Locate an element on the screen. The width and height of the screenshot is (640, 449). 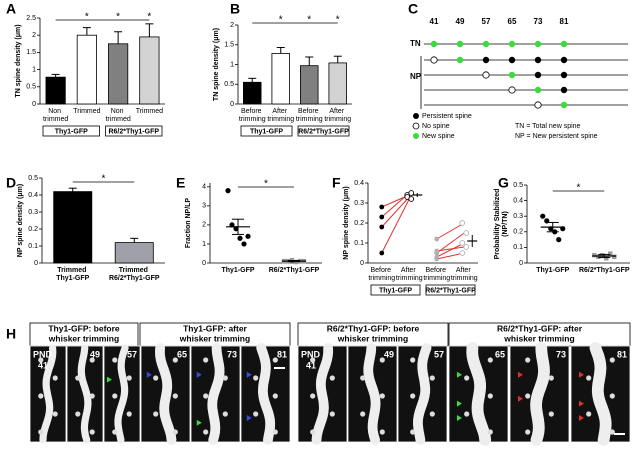
day-label: 81 is located at coordinates (282, 354).